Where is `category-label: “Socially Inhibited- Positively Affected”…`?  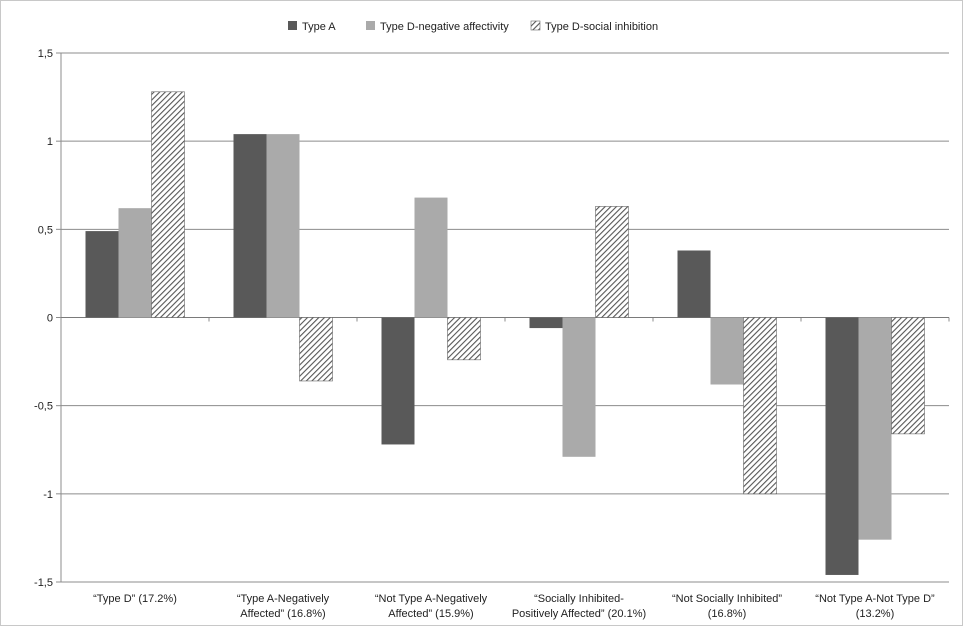 category-label: “Socially Inhibited- Positively Affected”… is located at coordinates (579, 606).